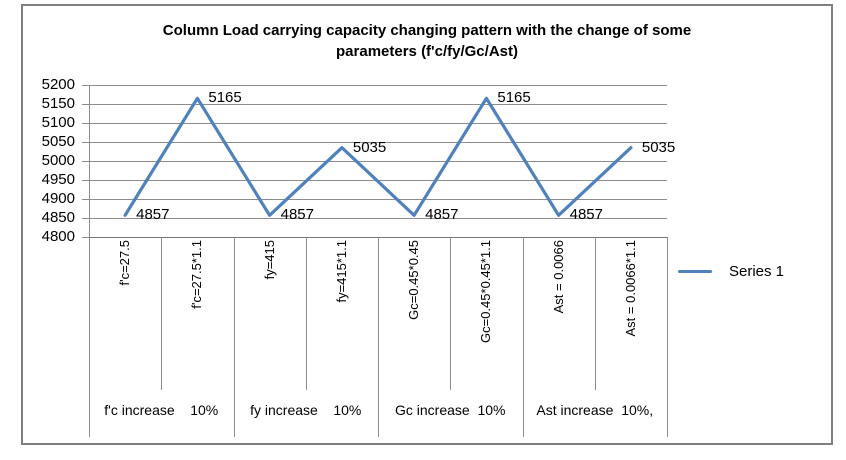  What do you see at coordinates (58, 198) in the screenshot?
I see `y-axis-tick-label: 4900` at bounding box center [58, 198].